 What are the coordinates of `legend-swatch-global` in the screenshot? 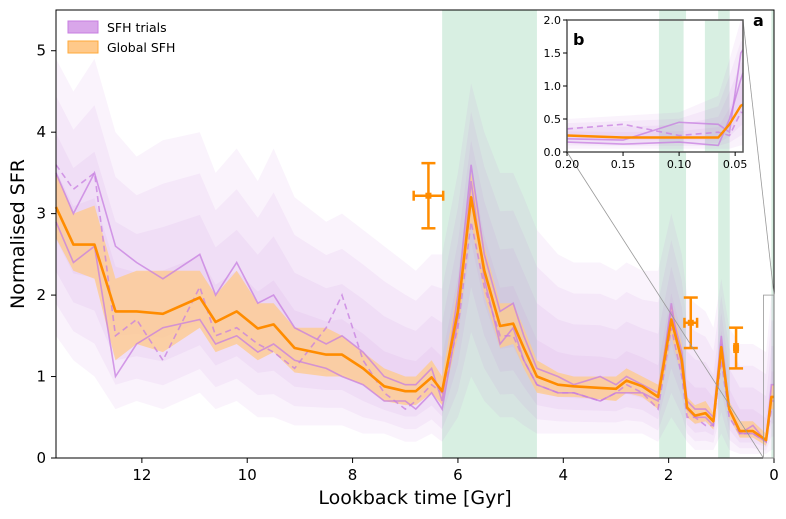 It's located at (83, 47).